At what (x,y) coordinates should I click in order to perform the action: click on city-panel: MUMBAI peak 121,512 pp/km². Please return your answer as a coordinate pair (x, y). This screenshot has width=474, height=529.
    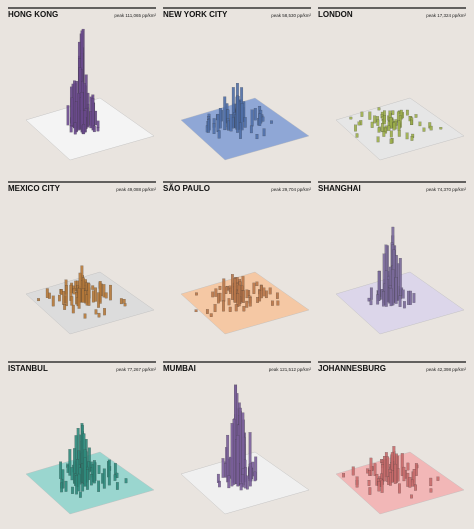
    Looking at the image, I should click on (237, 438).